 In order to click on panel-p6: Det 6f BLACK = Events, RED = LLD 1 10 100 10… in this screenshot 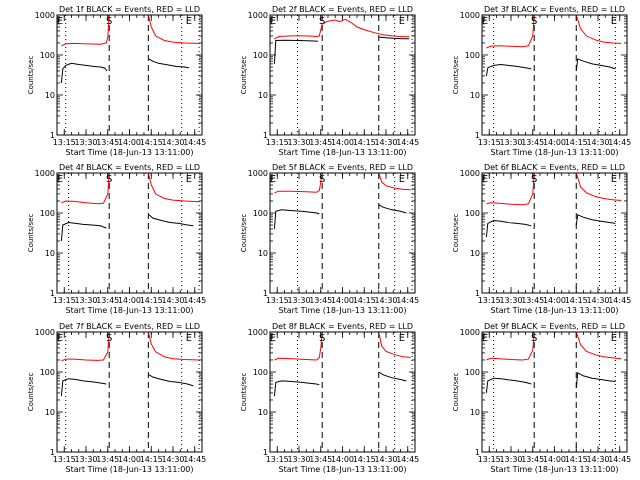, I will do `click(541, 239)`.